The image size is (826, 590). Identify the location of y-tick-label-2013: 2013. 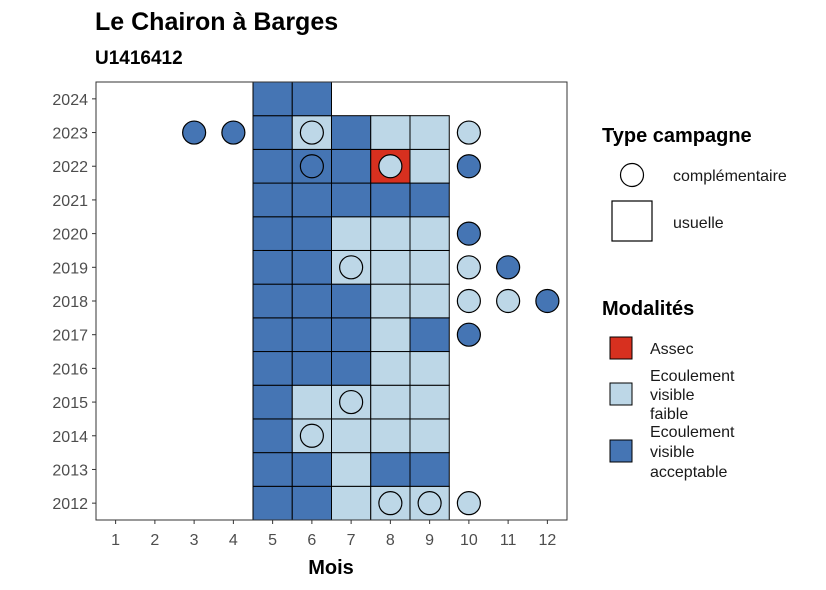
(70, 470).